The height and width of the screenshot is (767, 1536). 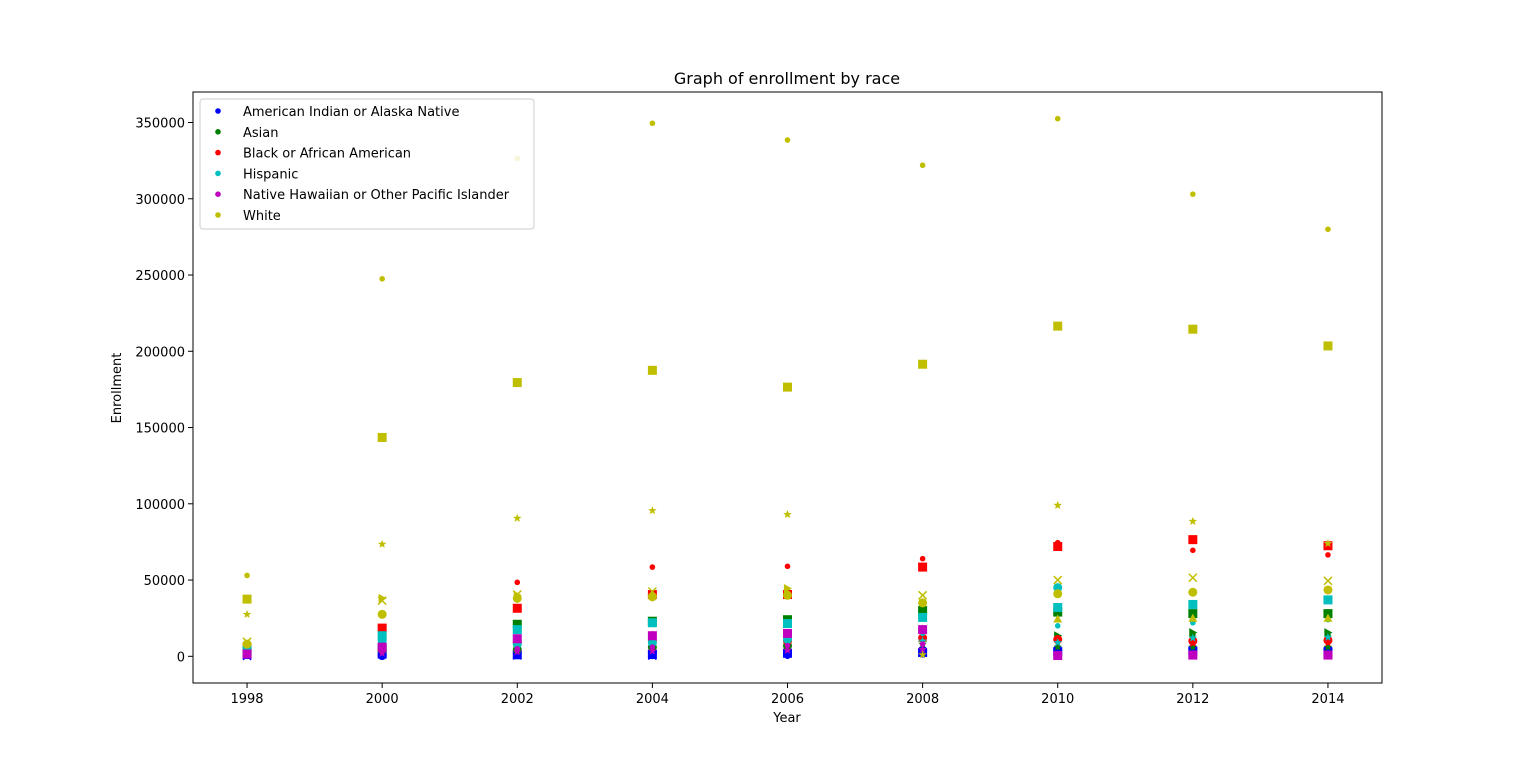 I want to click on chart-title: Graph of enrollment by race, so click(x=787, y=78).